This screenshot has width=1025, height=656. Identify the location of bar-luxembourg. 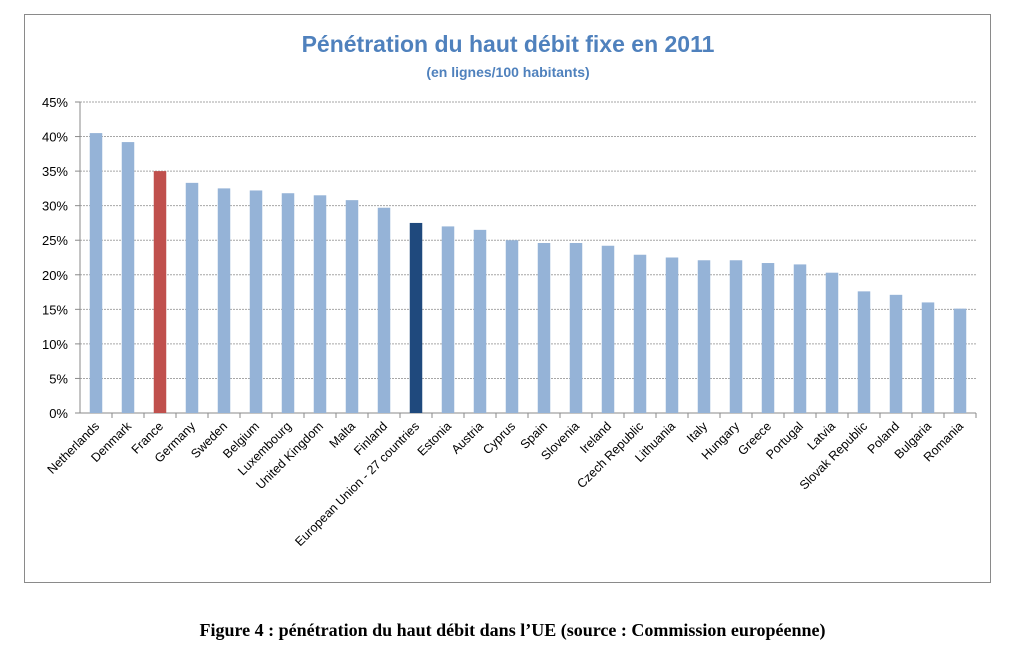
(288, 303).